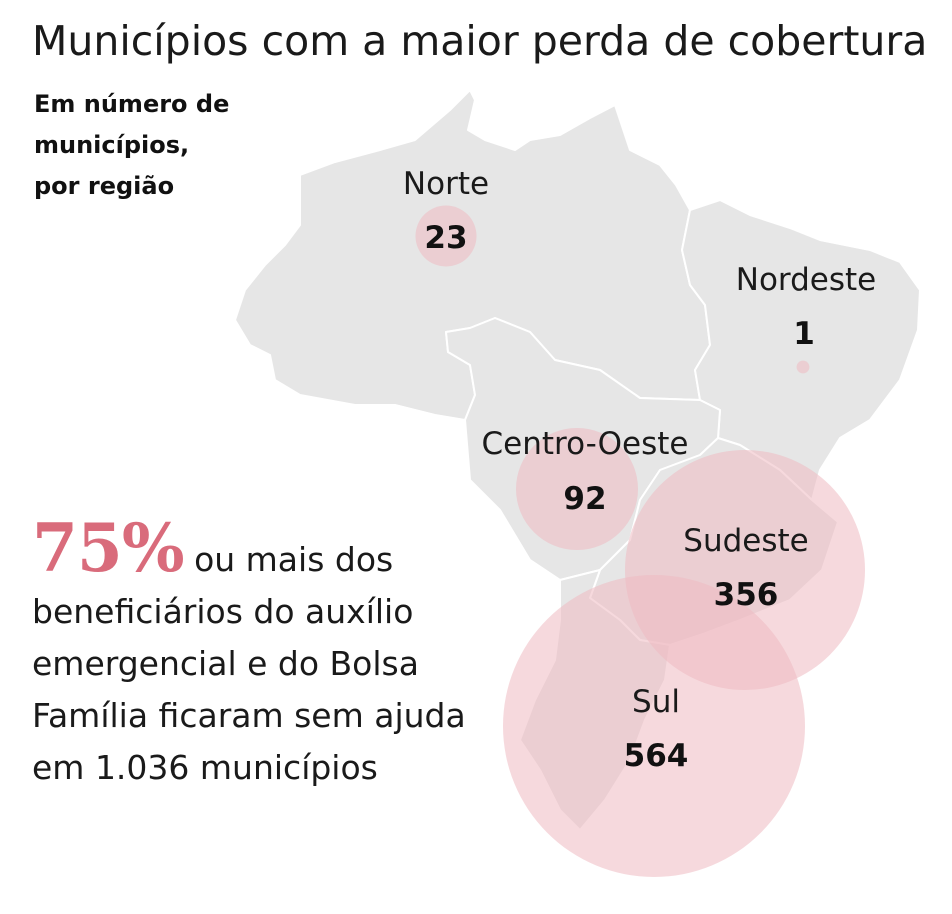 The height and width of the screenshot is (914, 952). Describe the element at coordinates (656, 756) in the screenshot. I see `region-value-sul: 564` at that location.